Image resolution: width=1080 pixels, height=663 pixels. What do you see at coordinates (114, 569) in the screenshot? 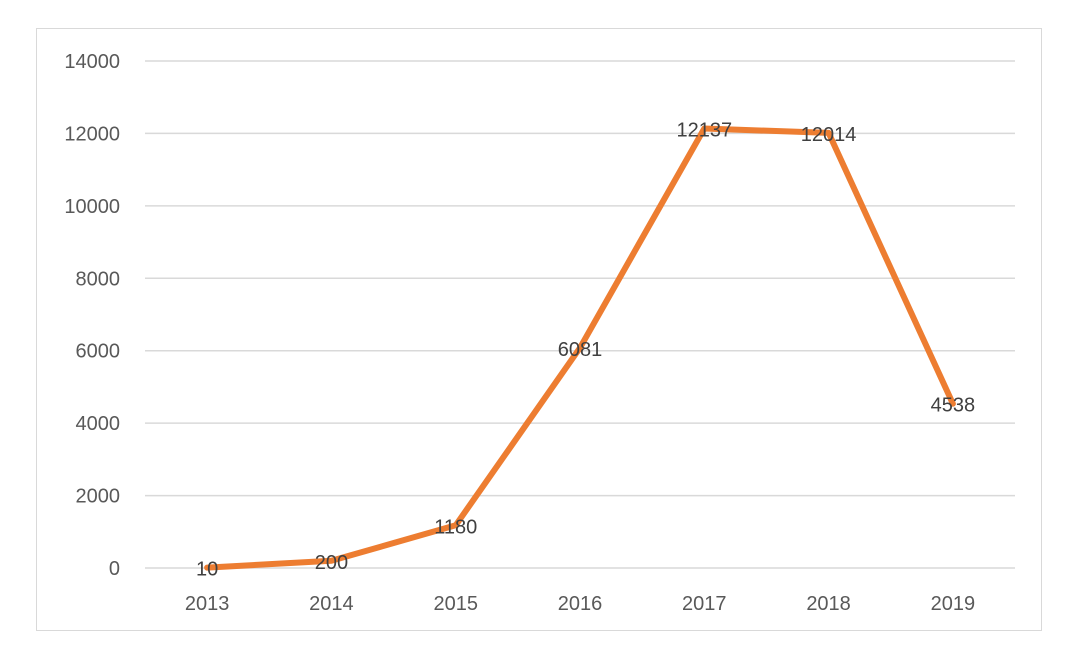
I see `y-tick-label: 0` at bounding box center [114, 569].